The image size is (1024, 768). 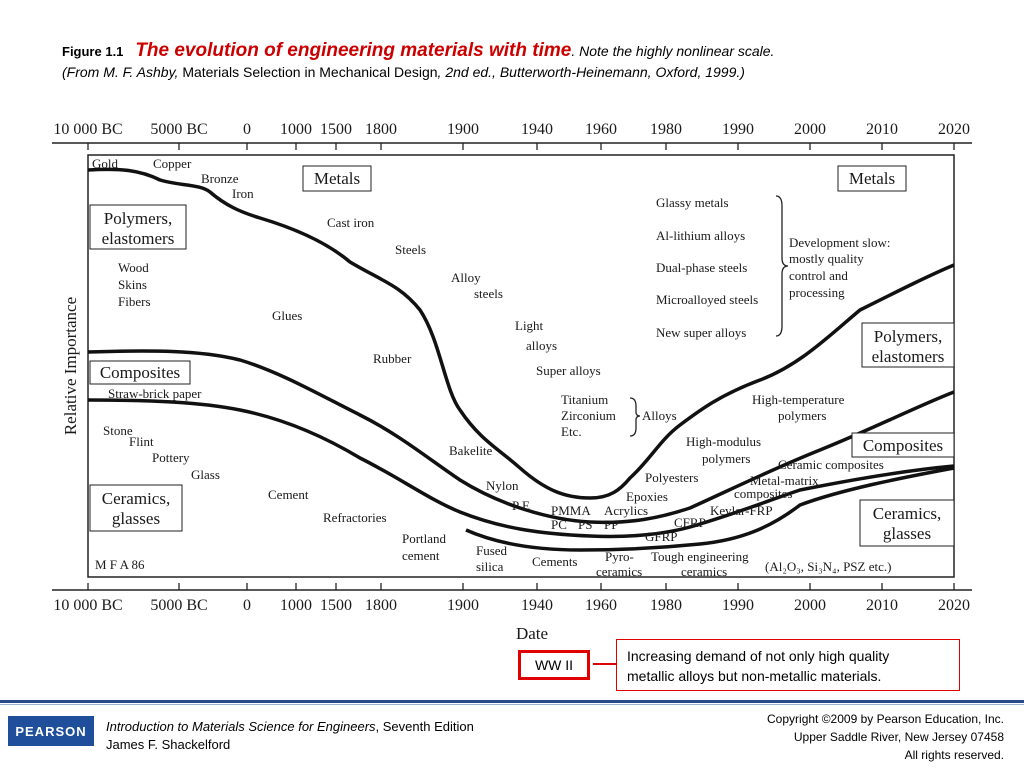 I want to click on label-gold: Gold, so click(x=105, y=163).